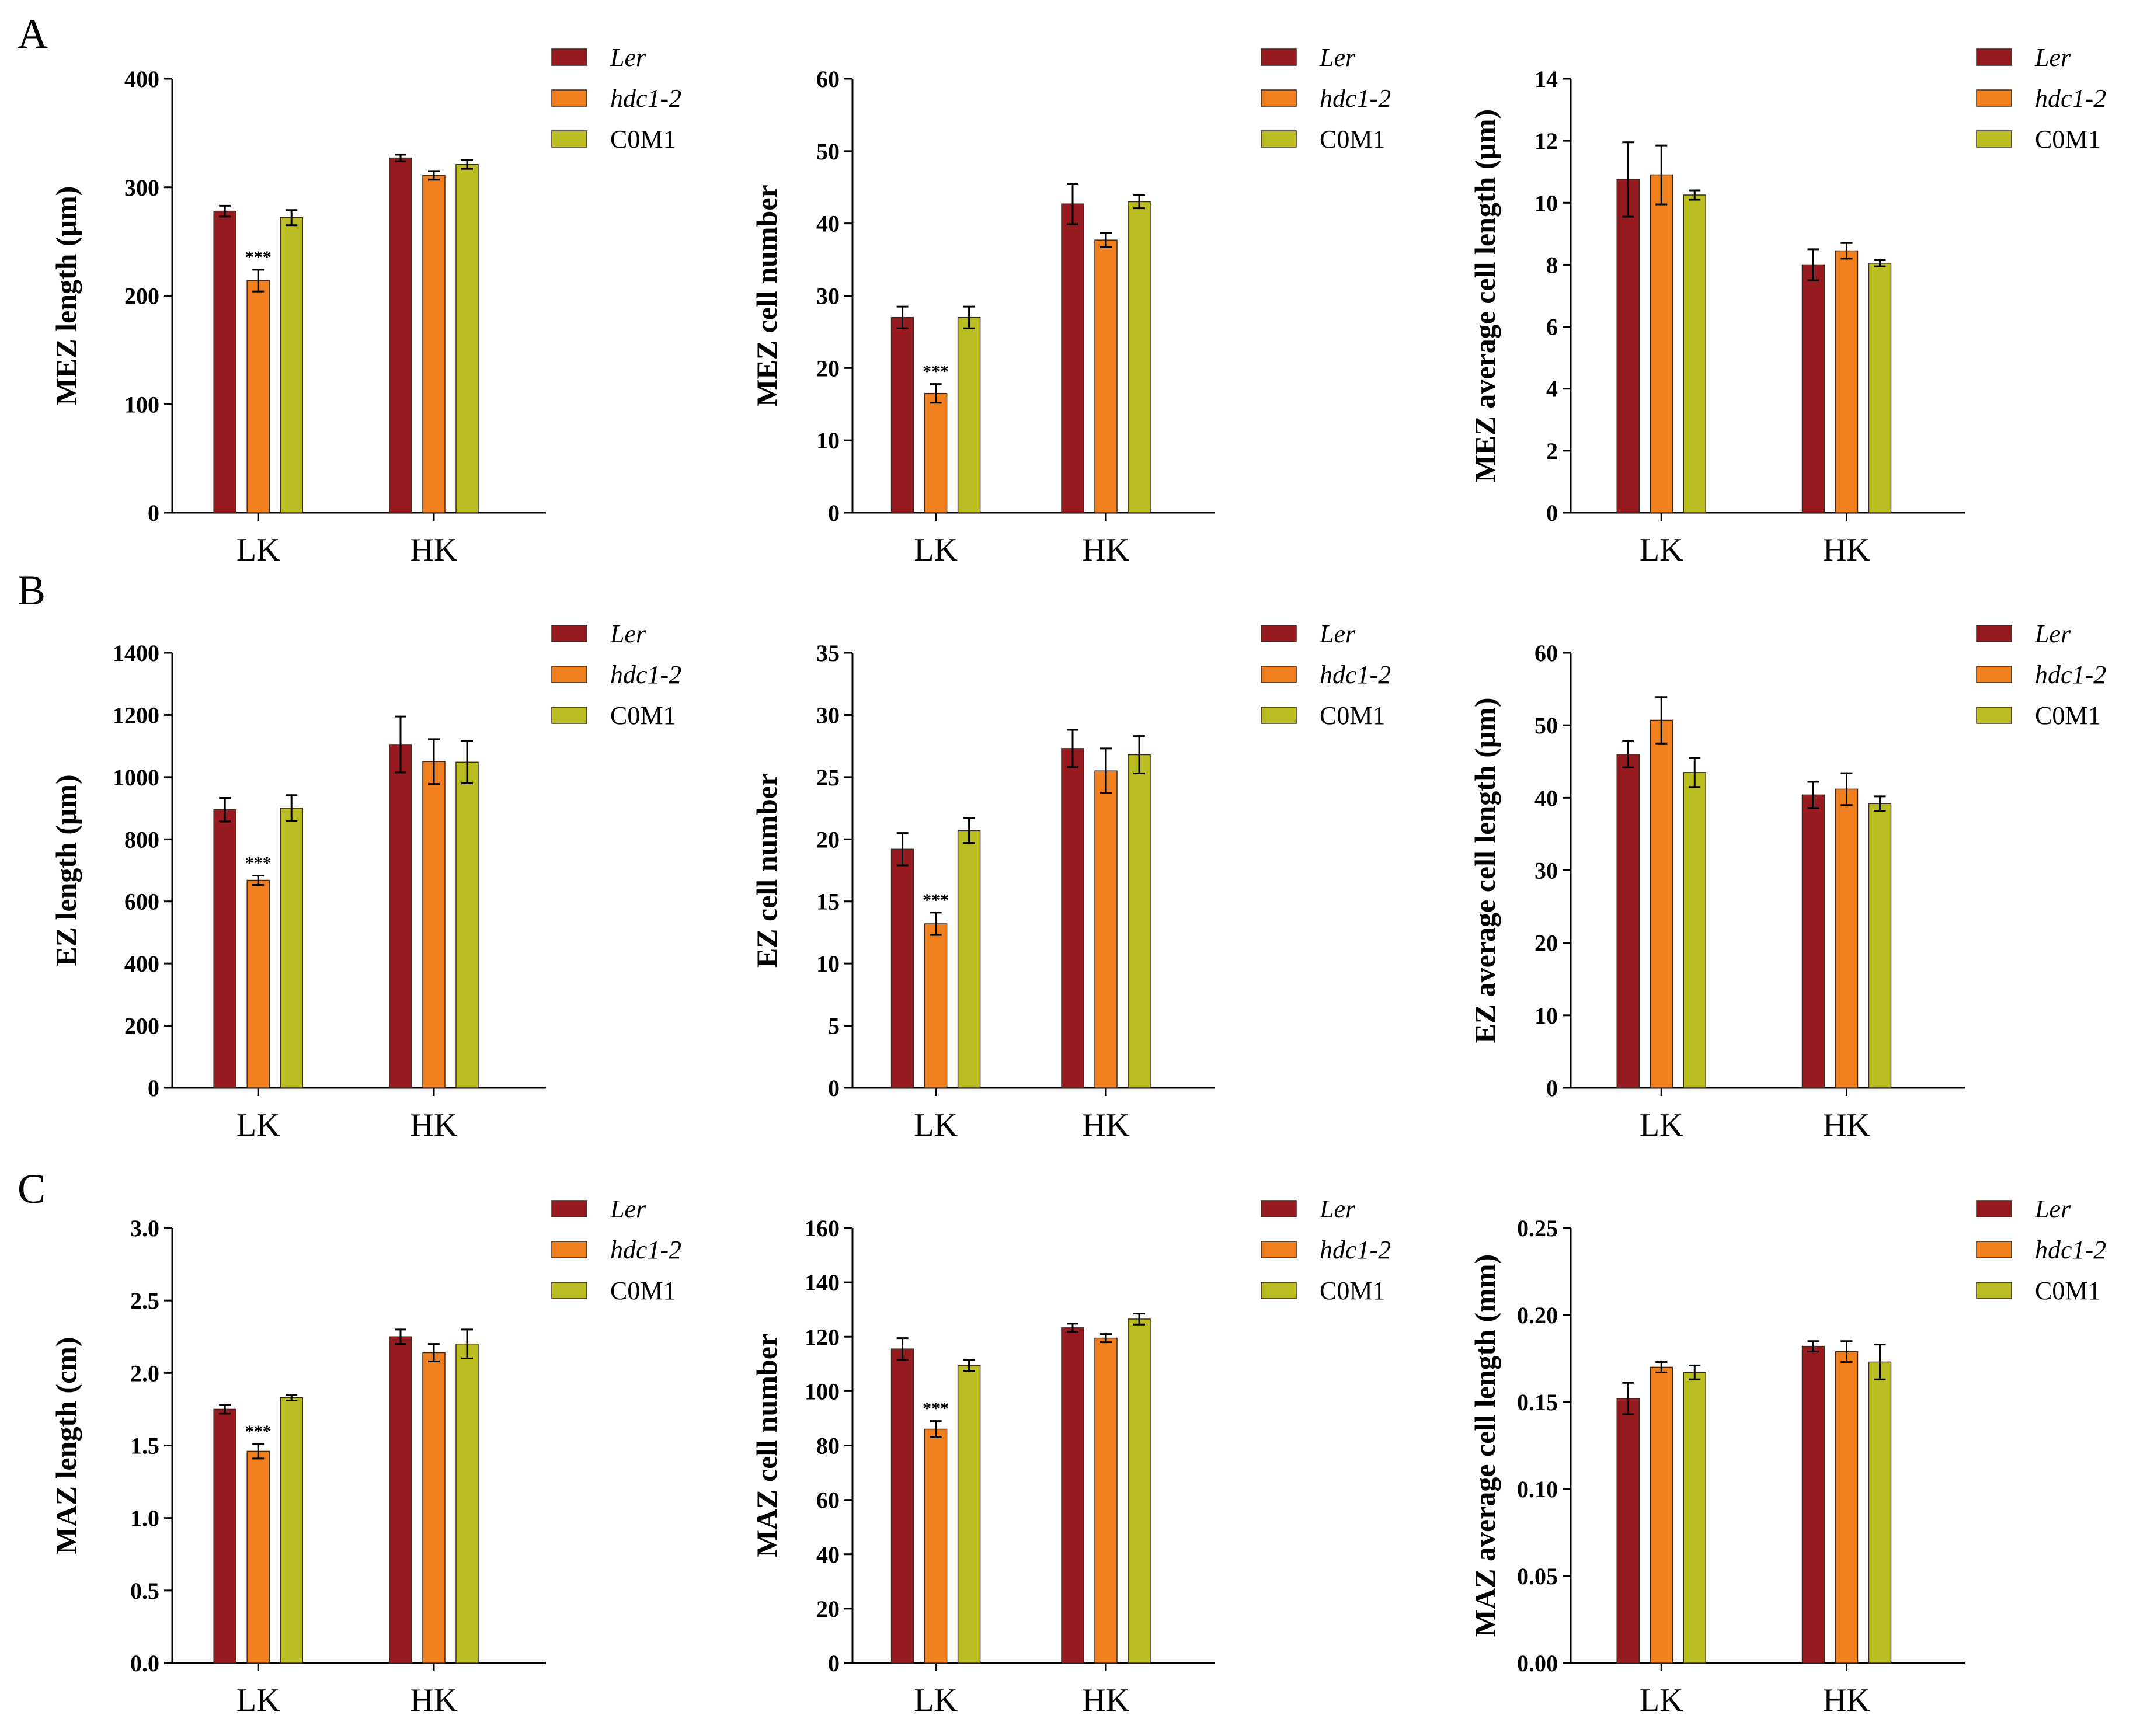  I want to click on y-tick-label: 0.10, so click(1537, 1489).